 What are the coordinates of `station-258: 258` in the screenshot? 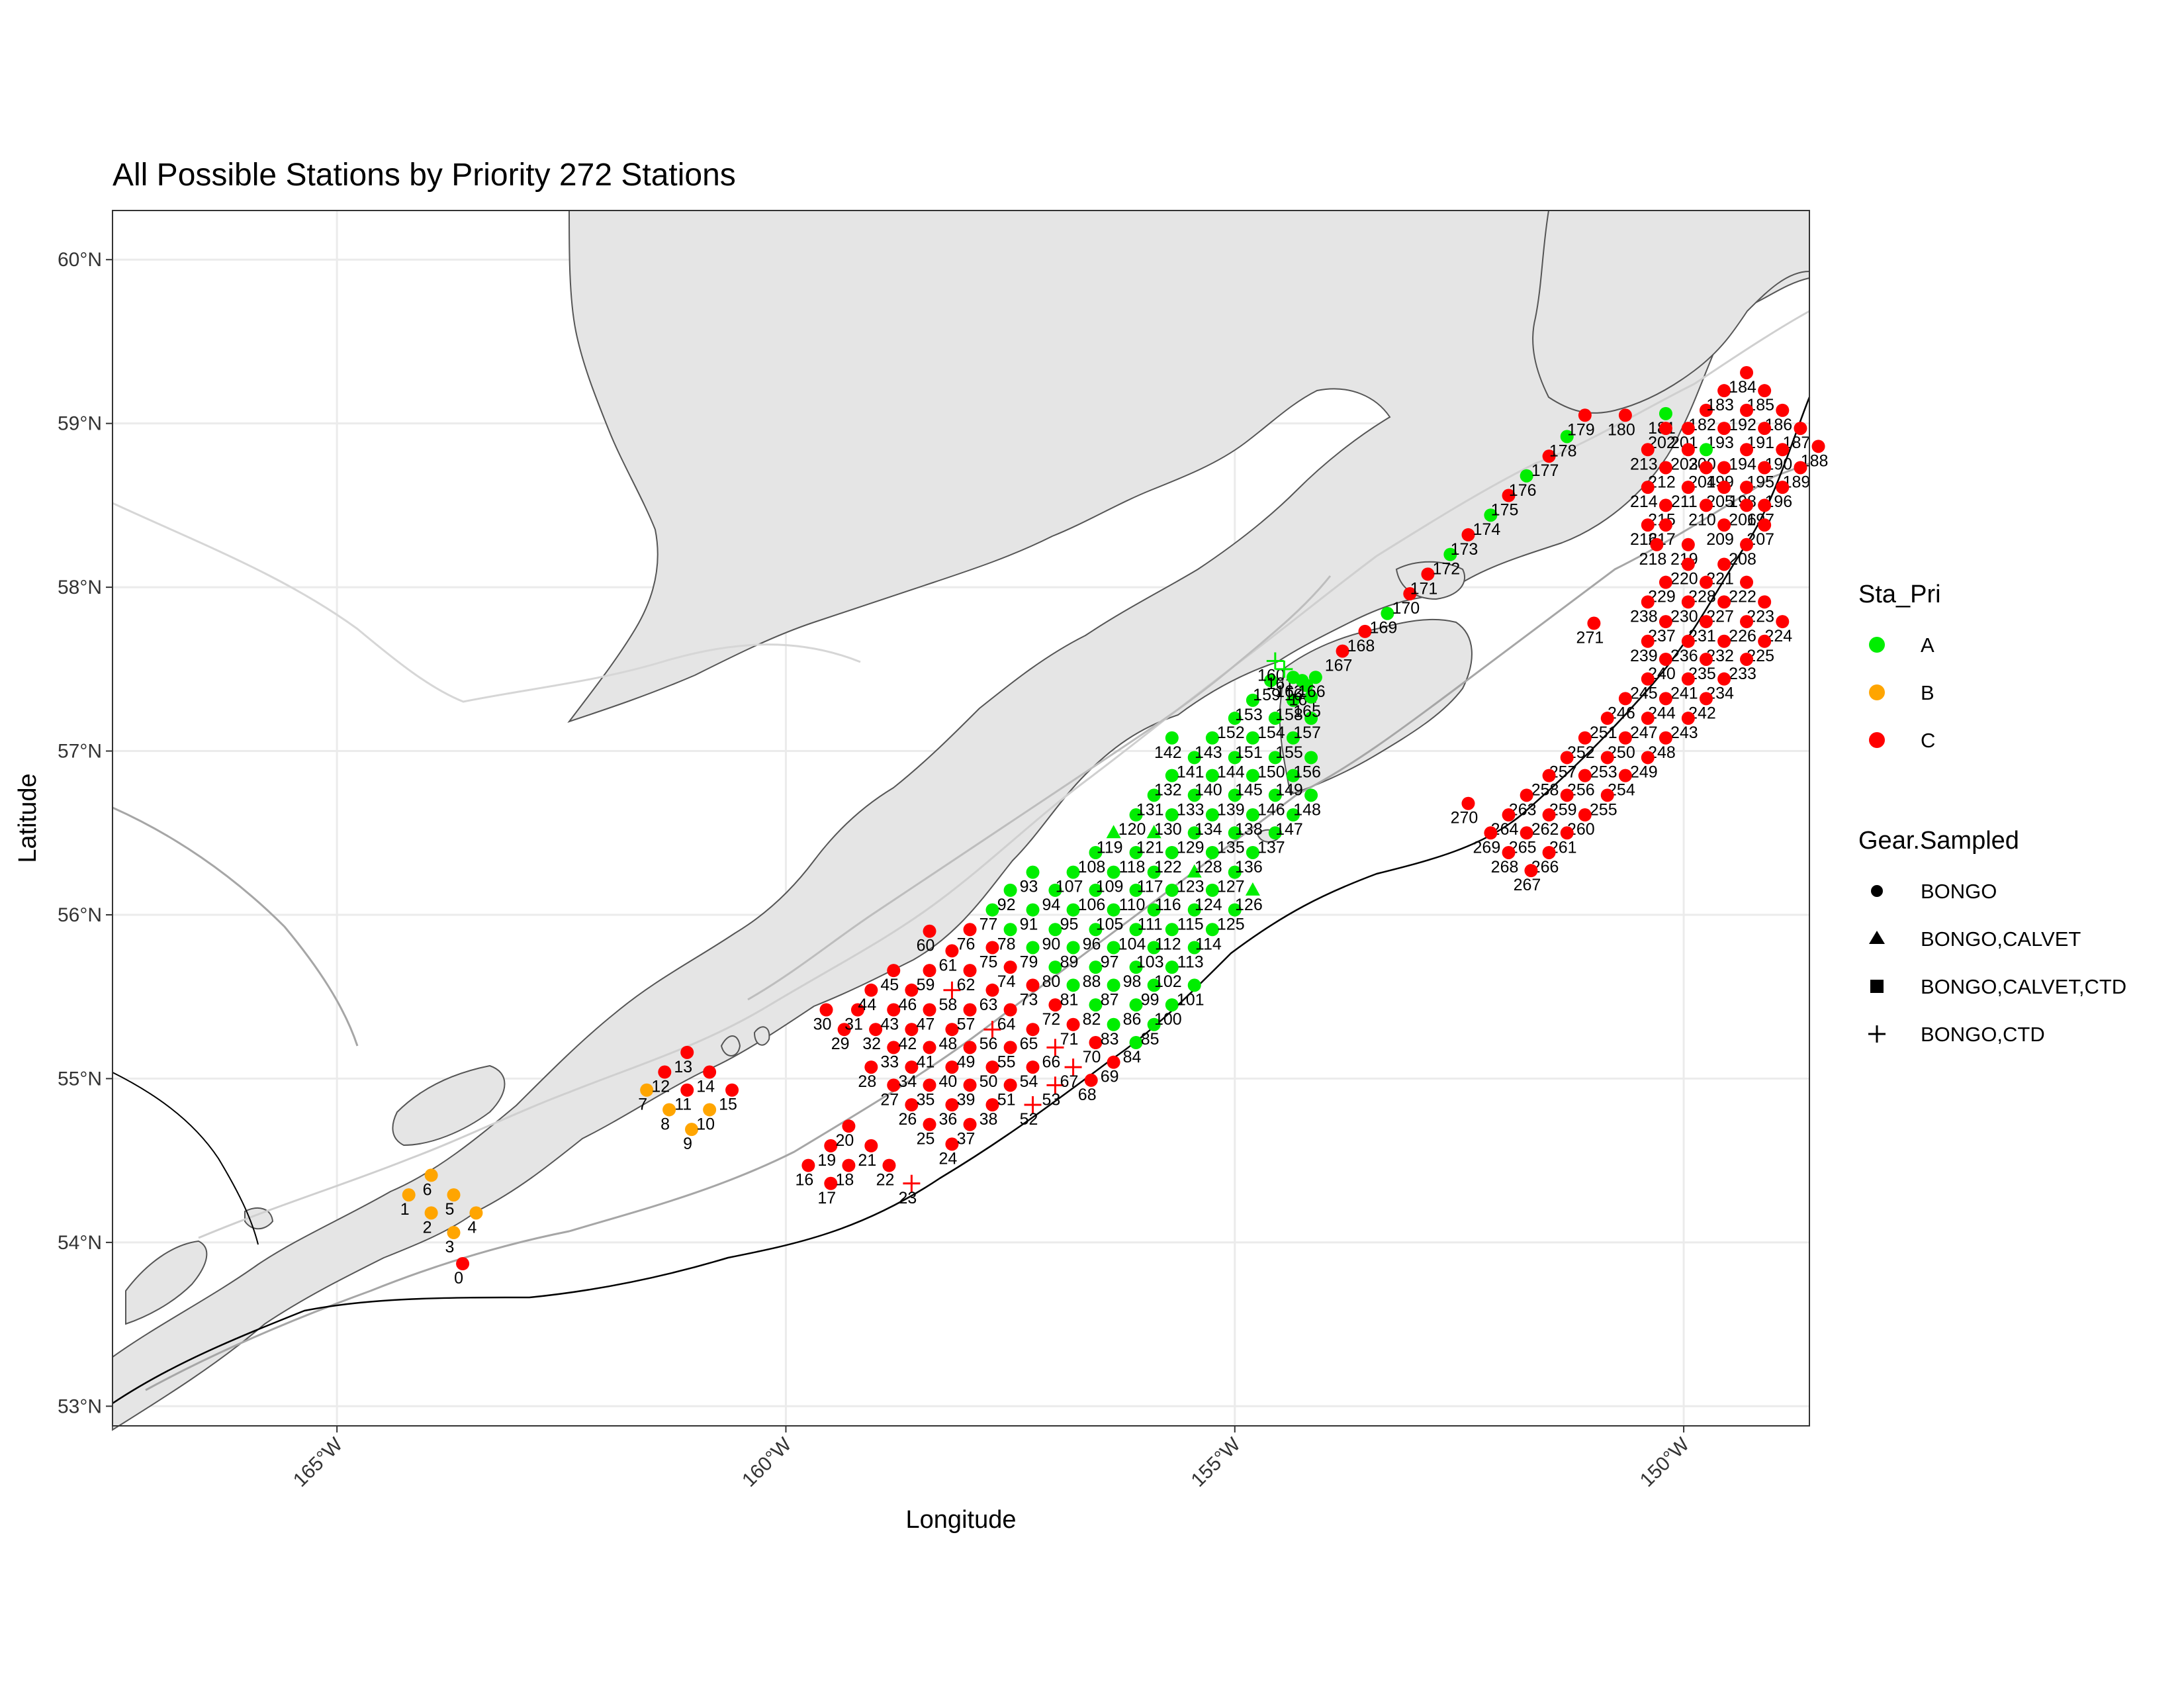 It's located at (1545, 784).